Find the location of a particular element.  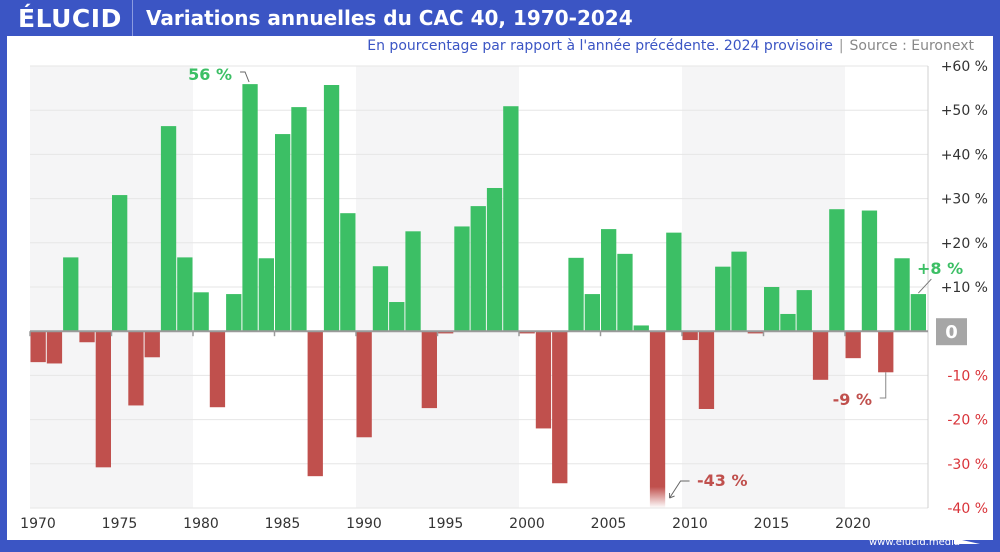

y-tick-label: 0 is located at coordinates (951, 332).